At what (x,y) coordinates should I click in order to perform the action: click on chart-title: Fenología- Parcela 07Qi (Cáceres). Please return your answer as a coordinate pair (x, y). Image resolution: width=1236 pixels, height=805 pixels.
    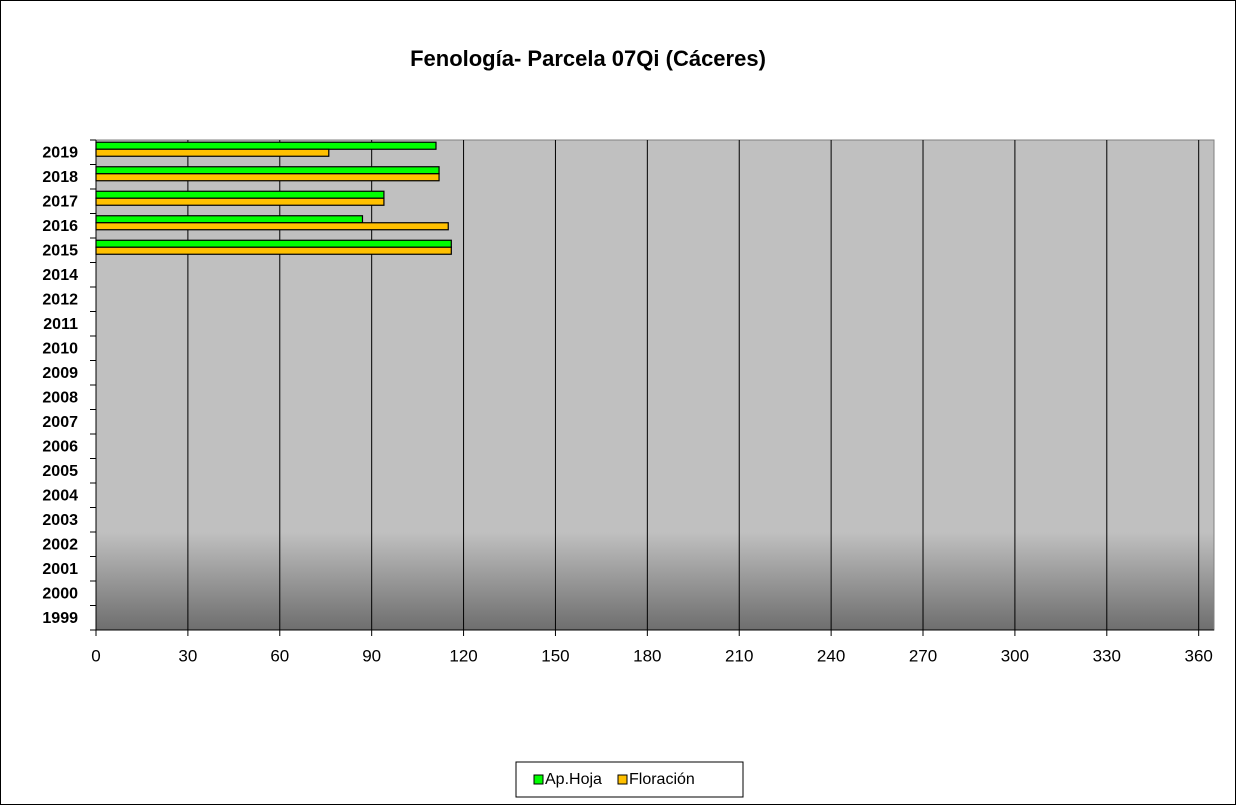
    Looking at the image, I should click on (588, 58).